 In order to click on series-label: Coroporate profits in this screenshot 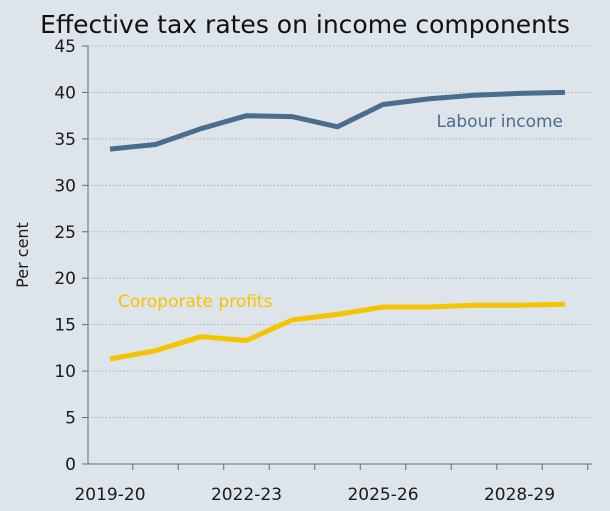, I will do `click(195, 302)`.